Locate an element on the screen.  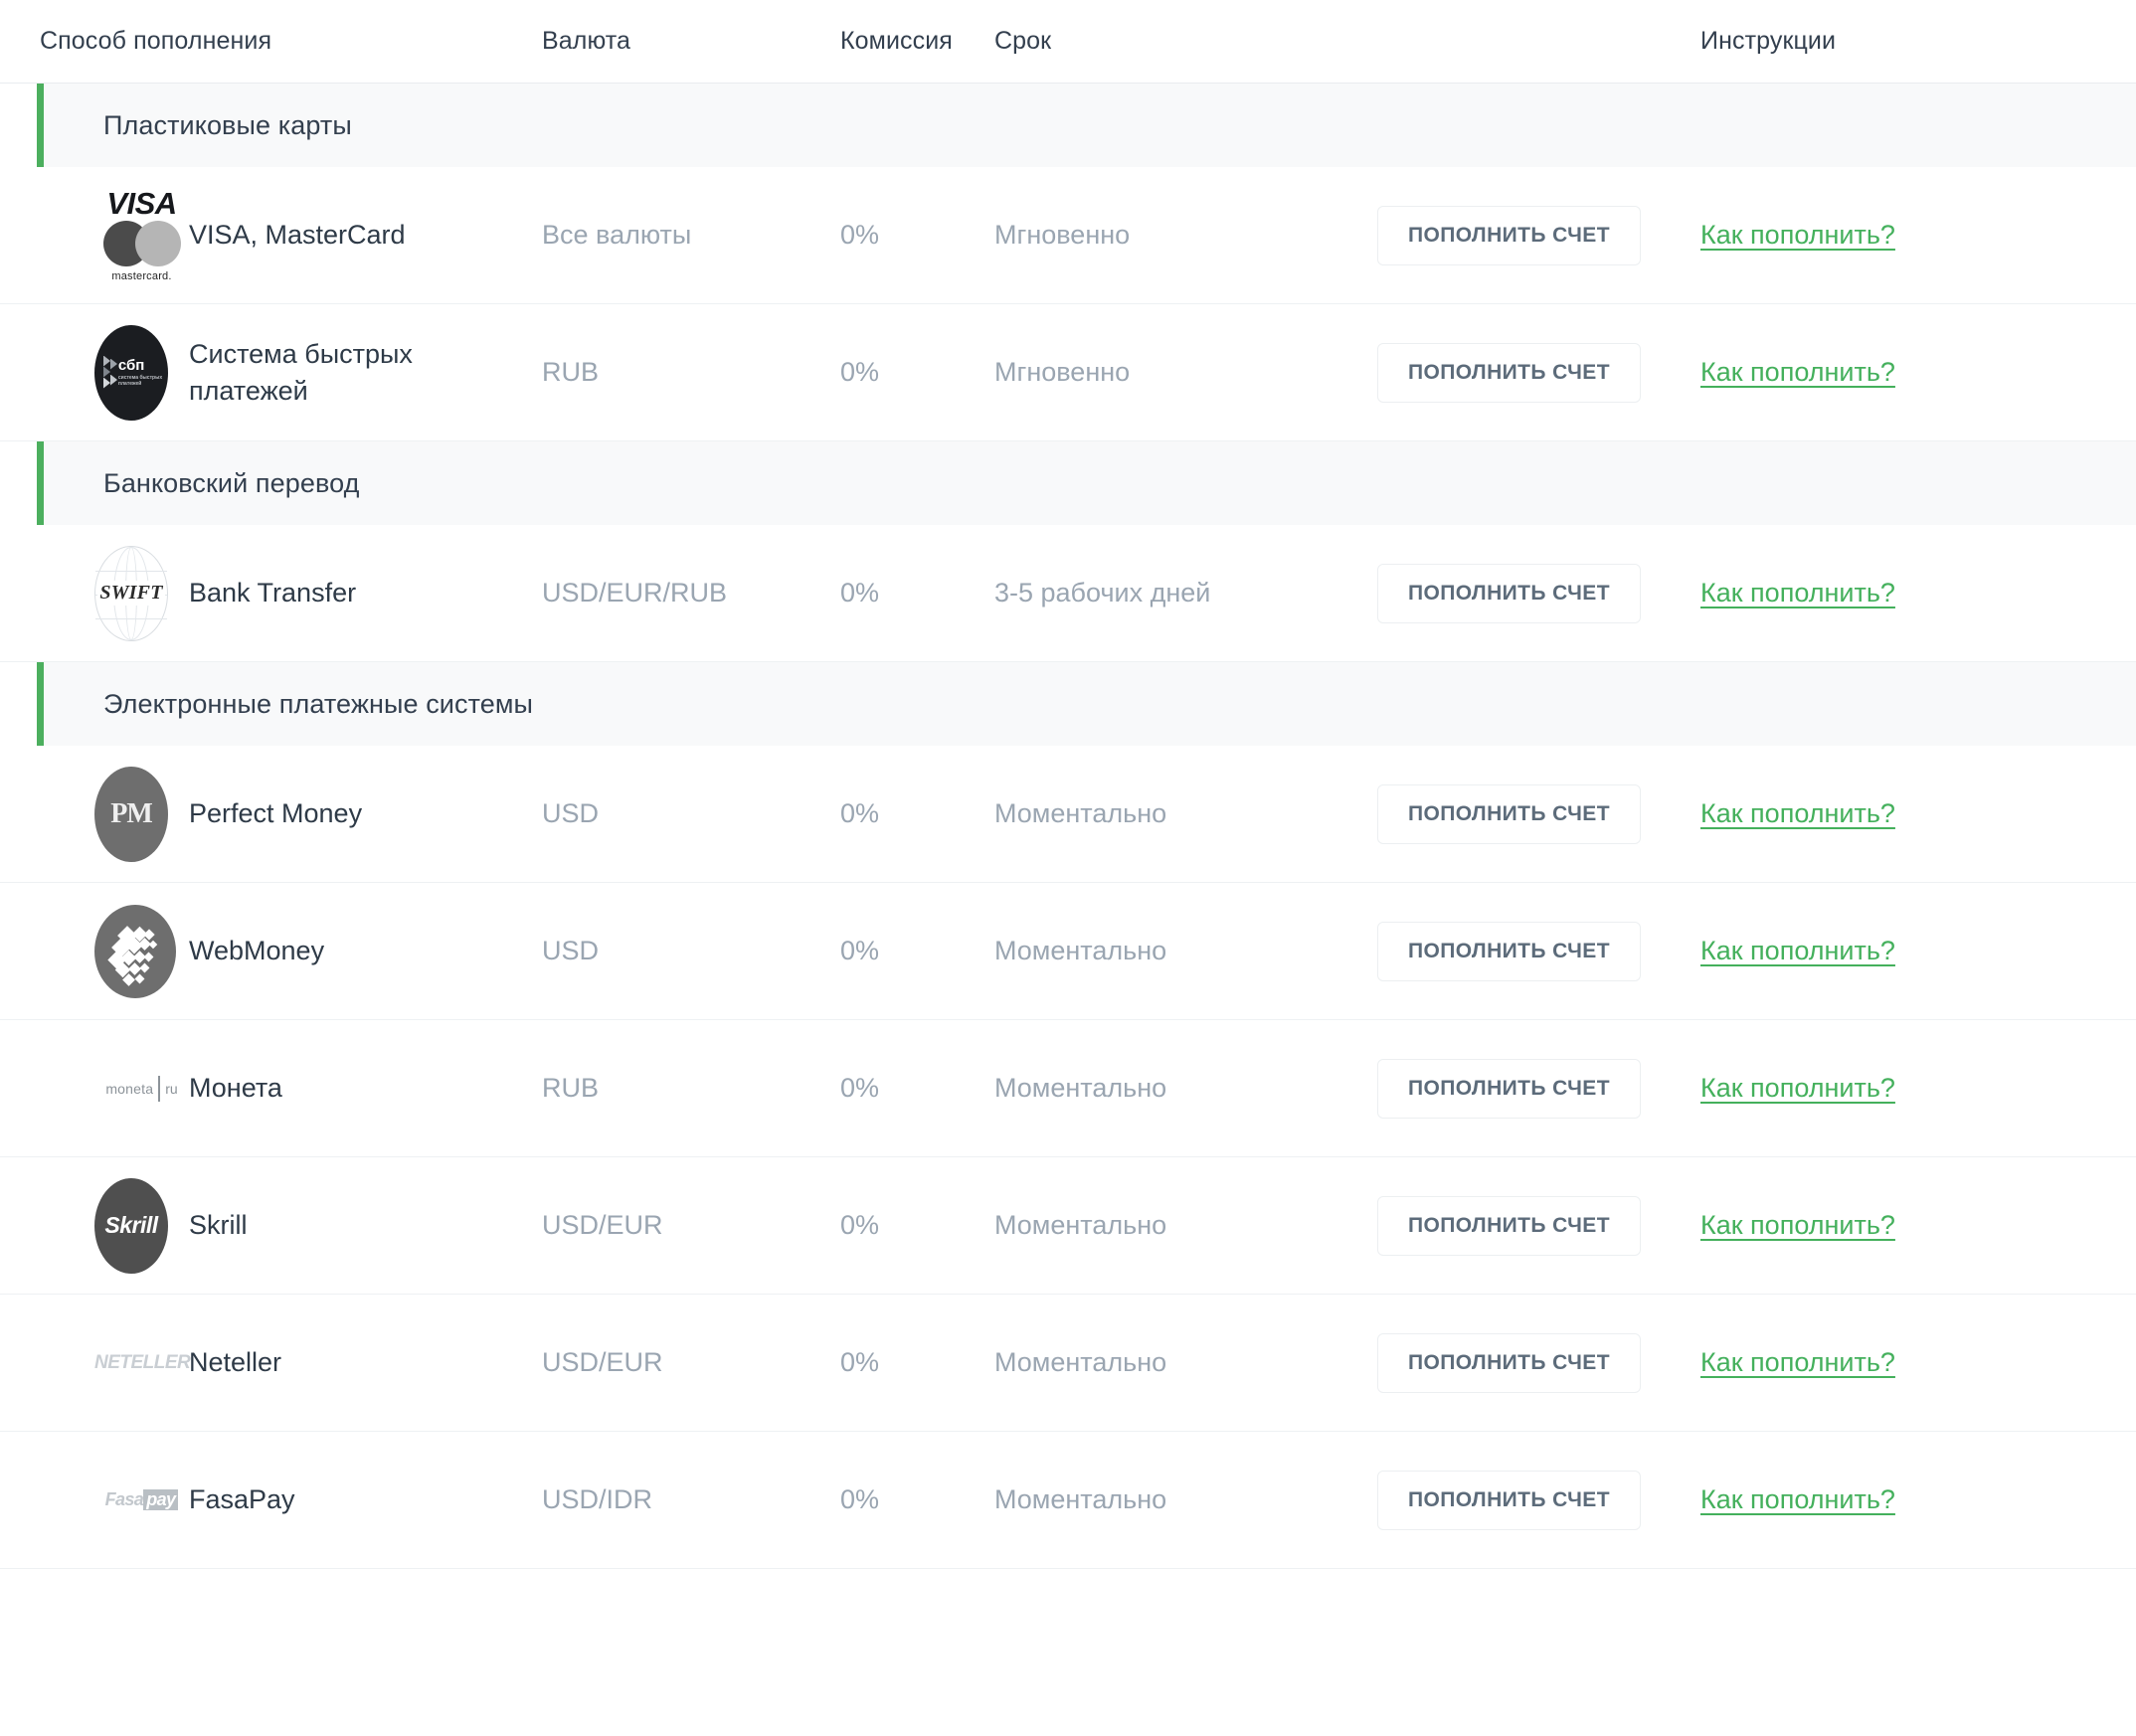
swift-logo: SWIFT is located at coordinates (131, 593).